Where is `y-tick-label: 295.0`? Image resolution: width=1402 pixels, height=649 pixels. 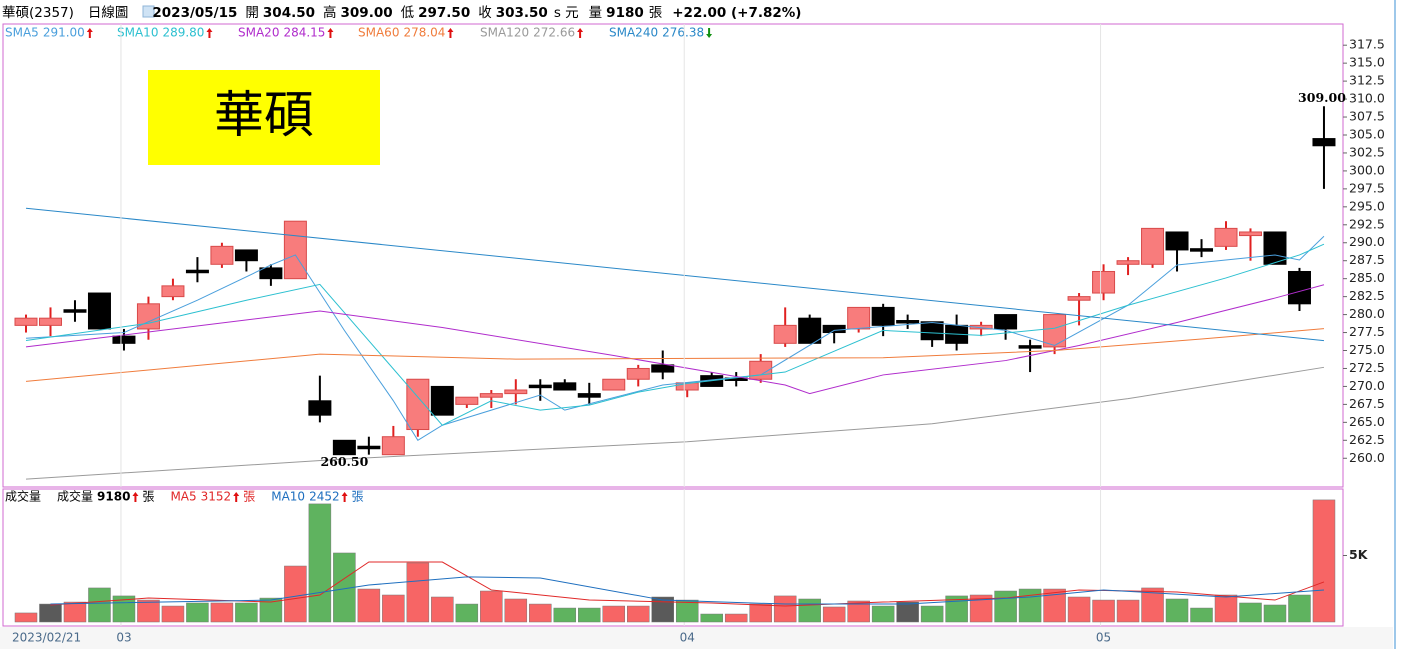
y-tick-label: 295.0 is located at coordinates (1367, 205).